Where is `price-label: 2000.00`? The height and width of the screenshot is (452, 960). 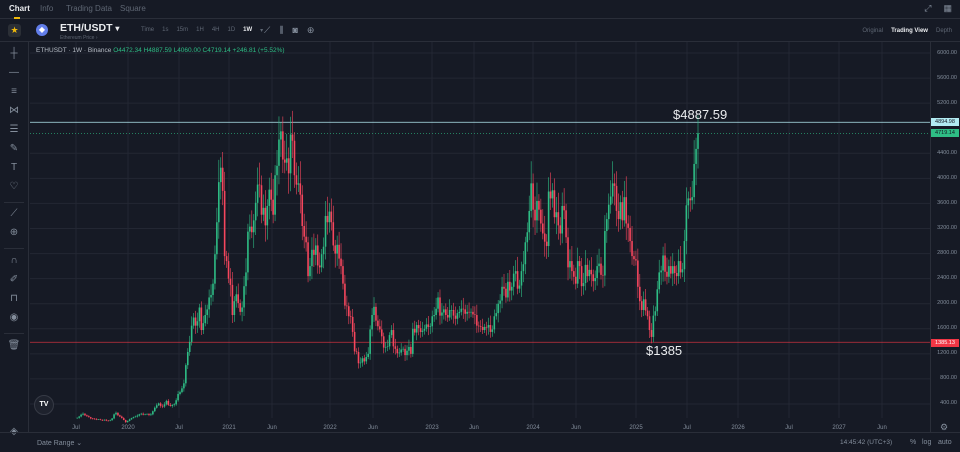 price-label: 2000.00 is located at coordinates (947, 303).